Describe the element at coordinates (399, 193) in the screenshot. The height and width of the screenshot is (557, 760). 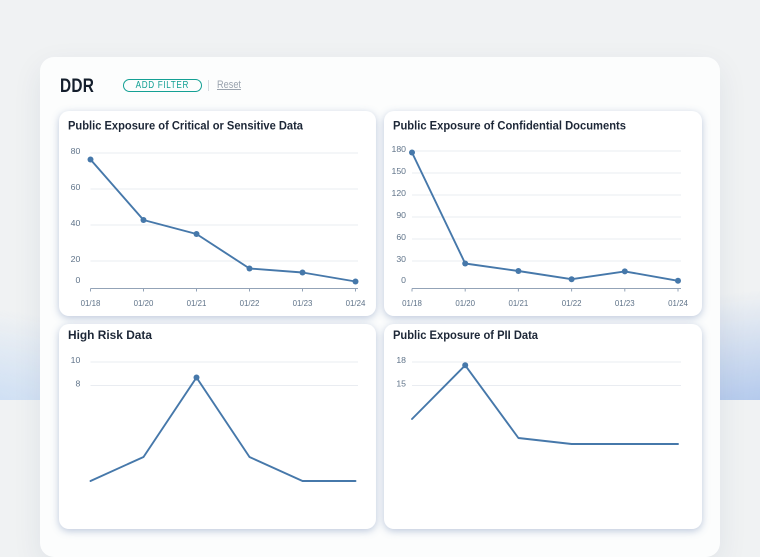
I see `svg-text: 120` at that location.